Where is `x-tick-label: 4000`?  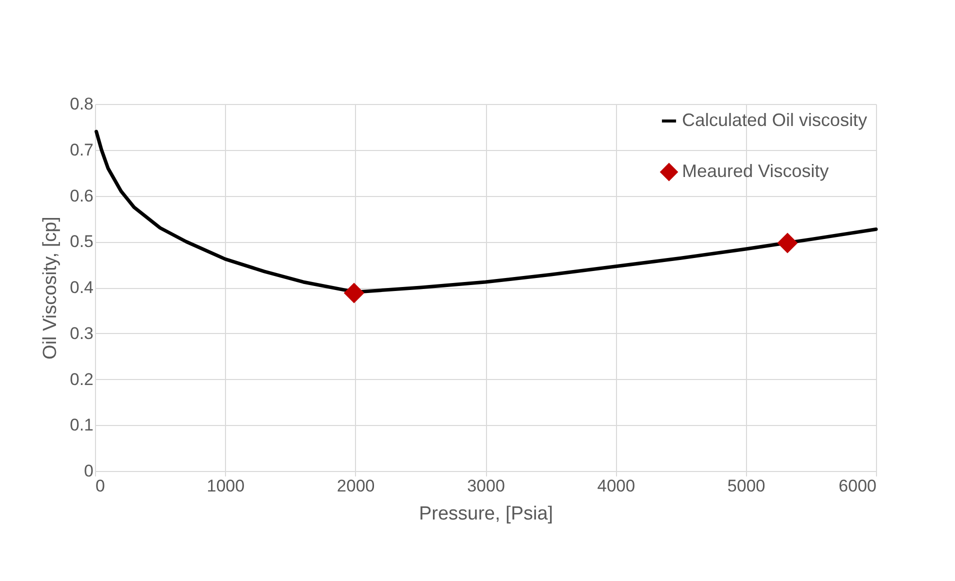
x-tick-label: 4000 is located at coordinates (616, 486).